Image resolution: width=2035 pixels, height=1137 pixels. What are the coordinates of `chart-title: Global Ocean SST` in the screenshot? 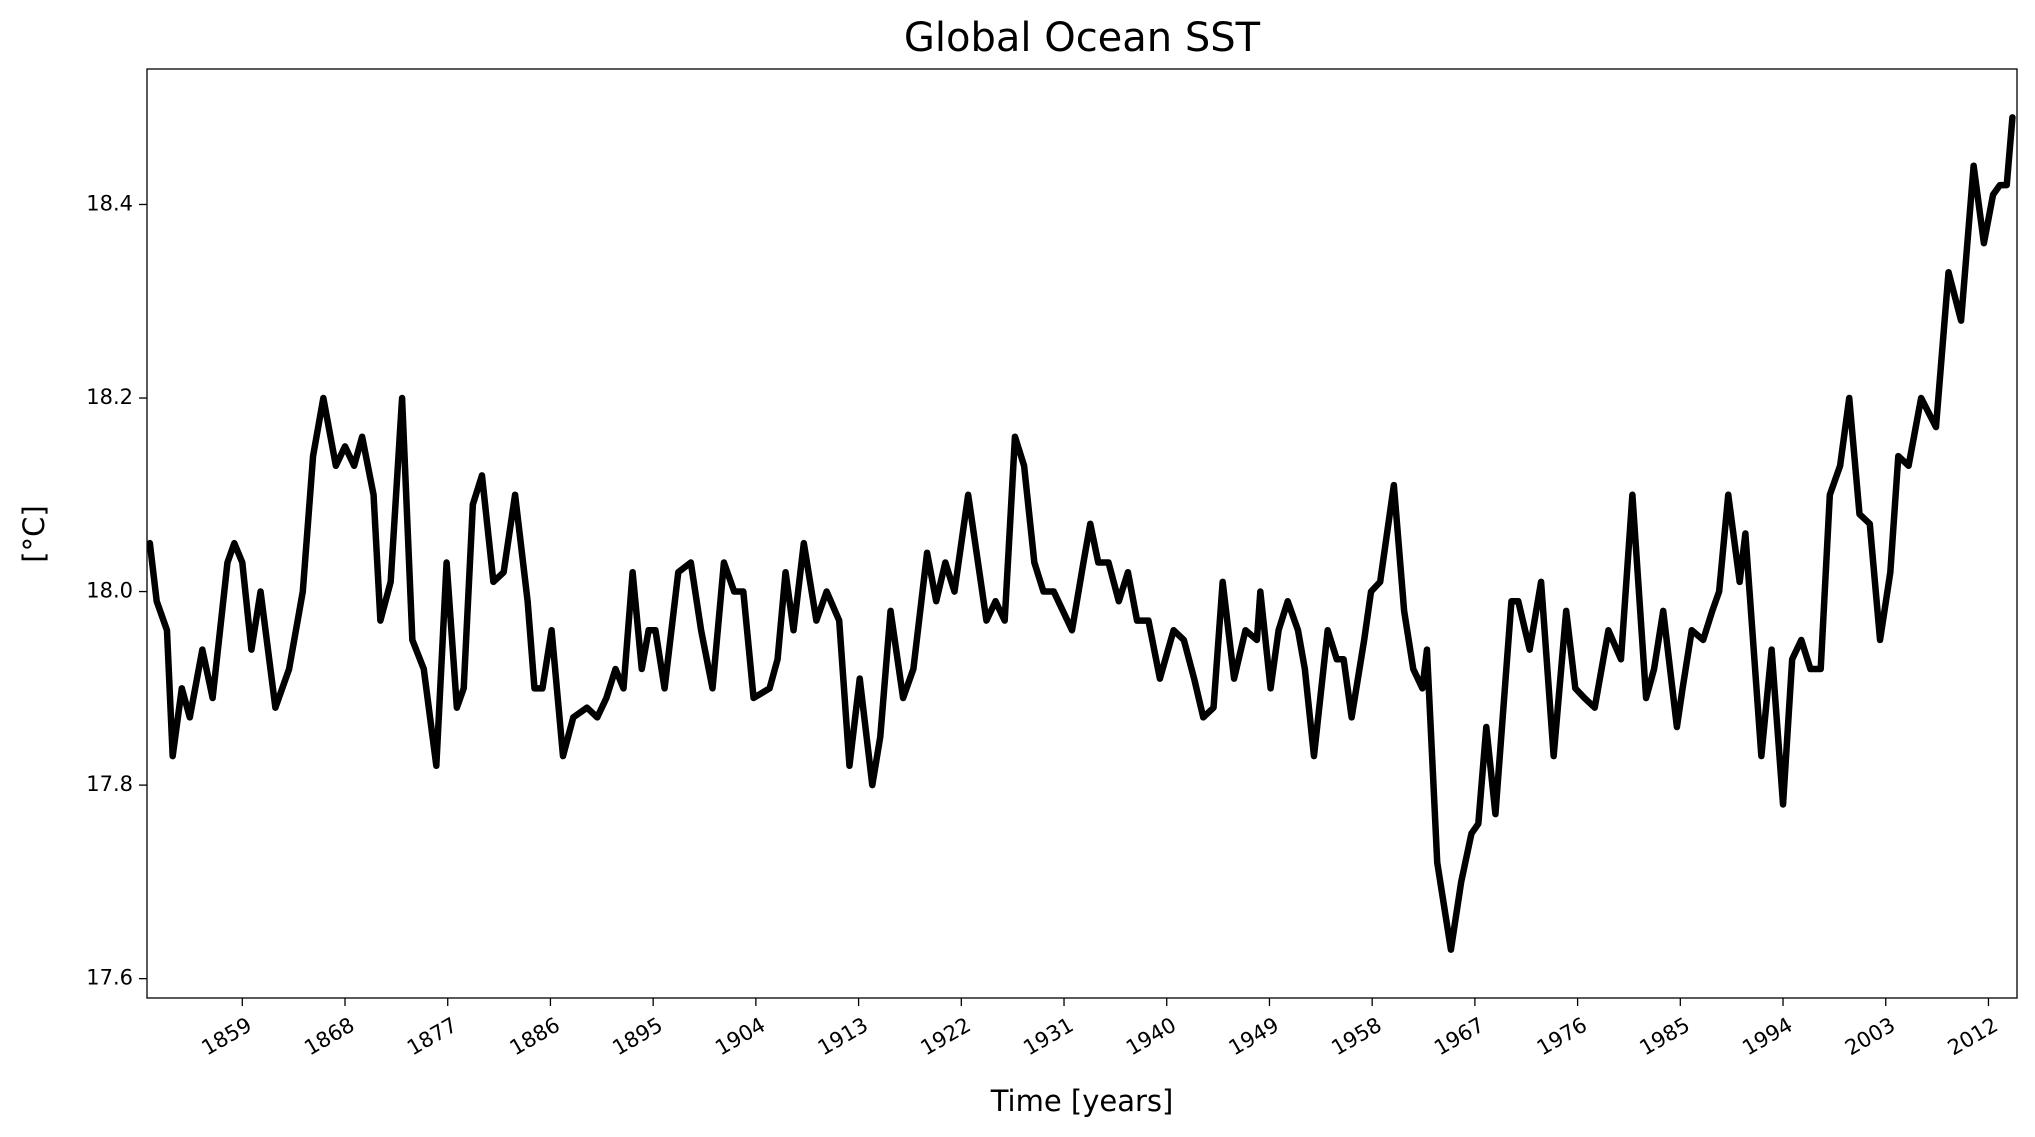 It's located at (1082, 38).